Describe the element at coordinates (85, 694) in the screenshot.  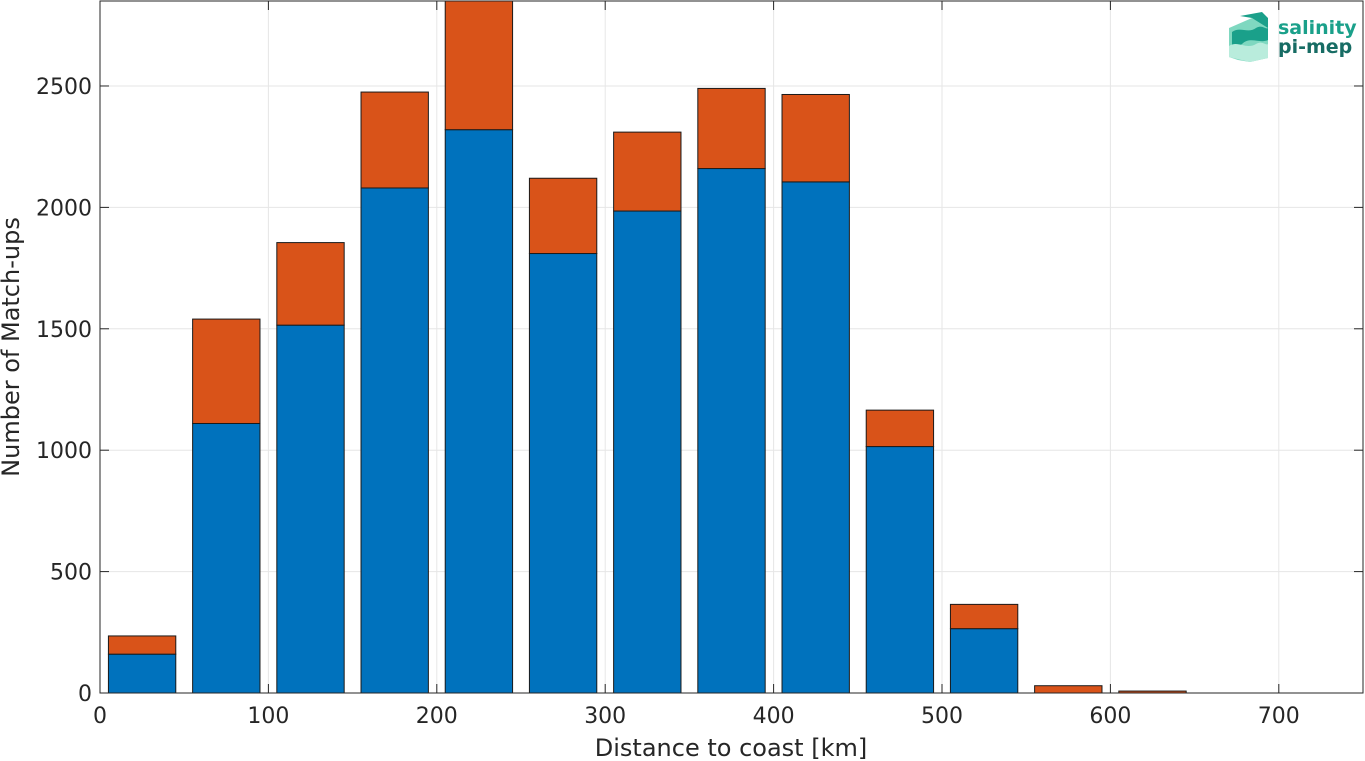
I see `y-tick-label: 0` at that location.